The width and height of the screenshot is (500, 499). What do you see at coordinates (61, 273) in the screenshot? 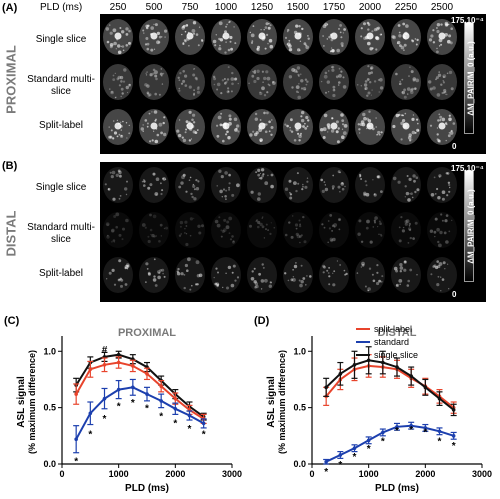
I see `row-label-split-label-distal: Split-label` at bounding box center [61, 273].